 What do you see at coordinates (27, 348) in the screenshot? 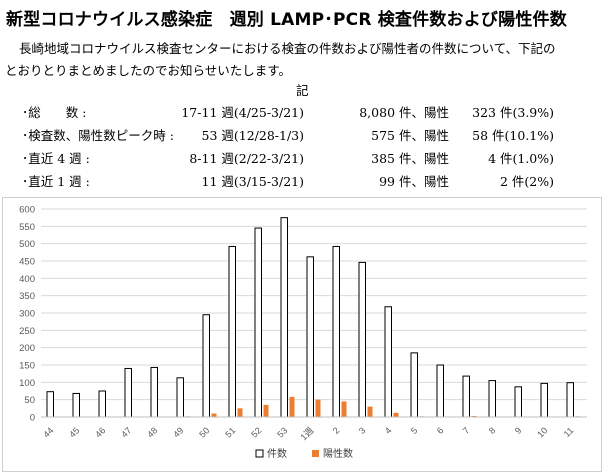
I see `y-tick-label: 200` at bounding box center [27, 348].